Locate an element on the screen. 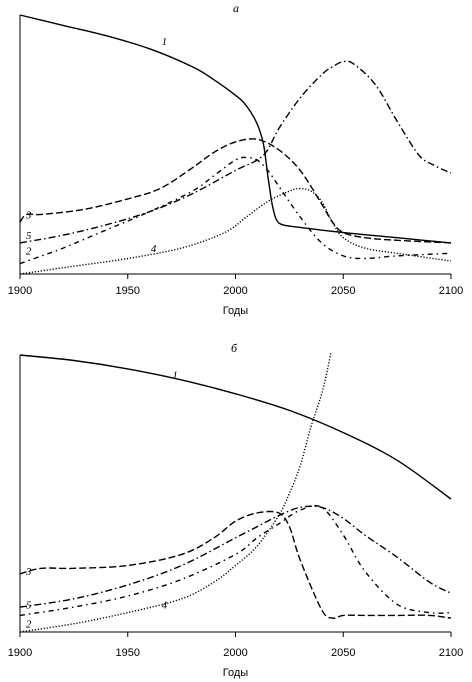  panel-label: а is located at coordinates (236, 8).